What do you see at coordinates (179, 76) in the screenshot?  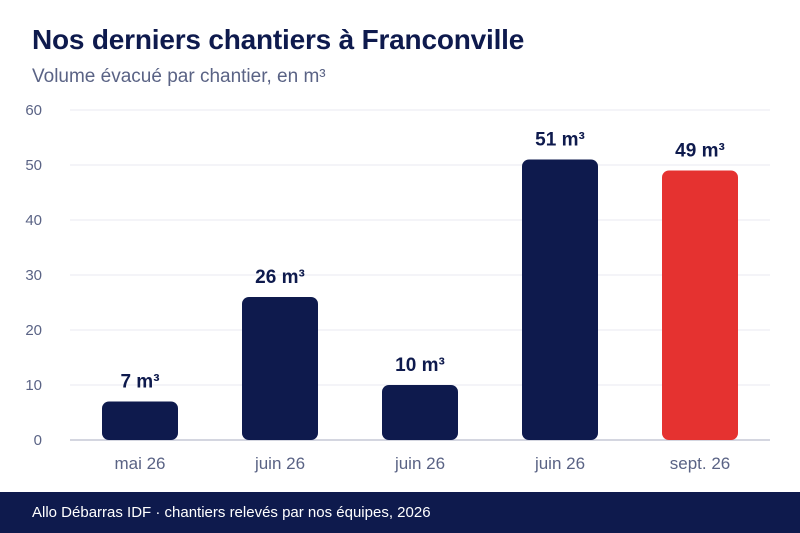 I see `chart-subtitle: Volume évacué par chantier, en m³` at bounding box center [179, 76].